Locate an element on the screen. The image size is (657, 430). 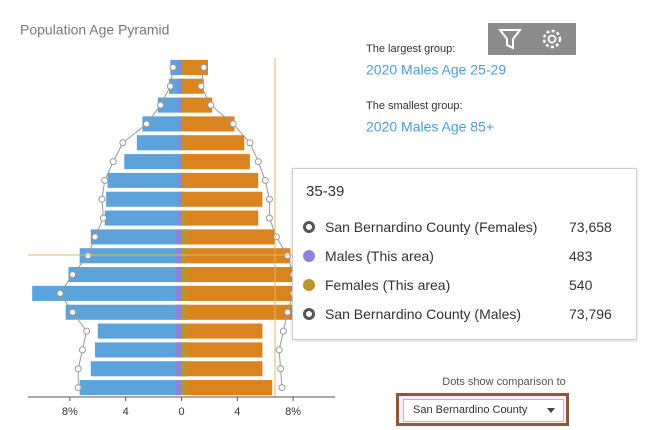
tooltip-value: 73,658 is located at coordinates (590, 227).